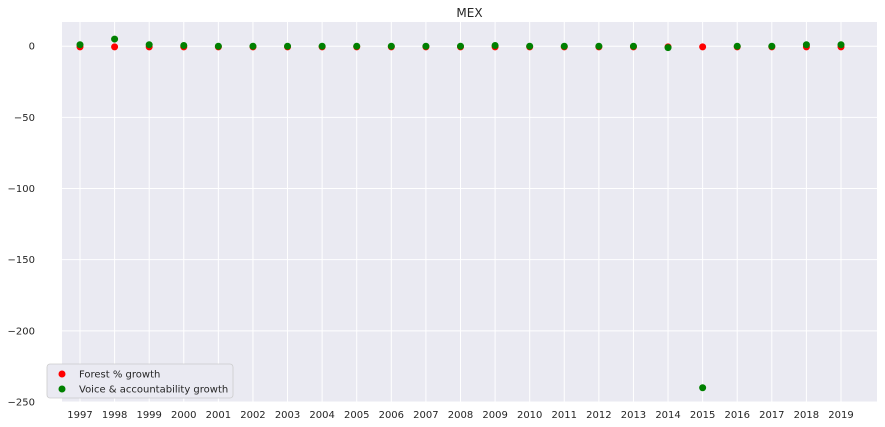  Describe the element at coordinates (771, 415) in the screenshot. I see `x-tick-label: 2017` at that location.